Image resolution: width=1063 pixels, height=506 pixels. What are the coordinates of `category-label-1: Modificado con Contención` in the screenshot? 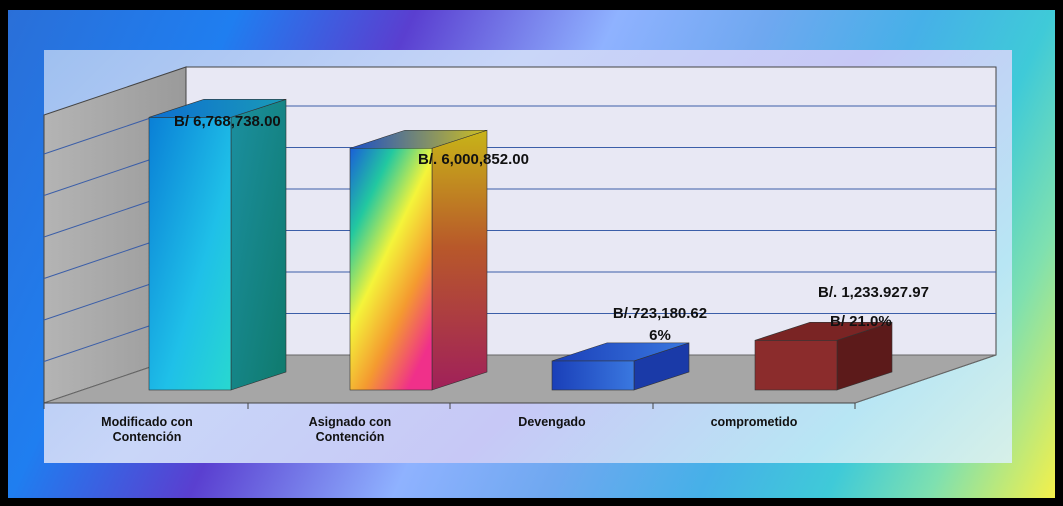 It's located at (147, 429).